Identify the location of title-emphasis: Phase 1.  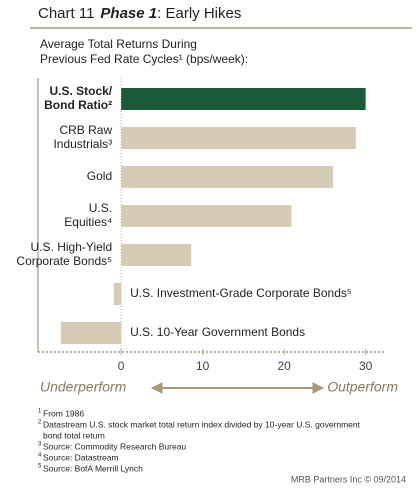
(128, 13).